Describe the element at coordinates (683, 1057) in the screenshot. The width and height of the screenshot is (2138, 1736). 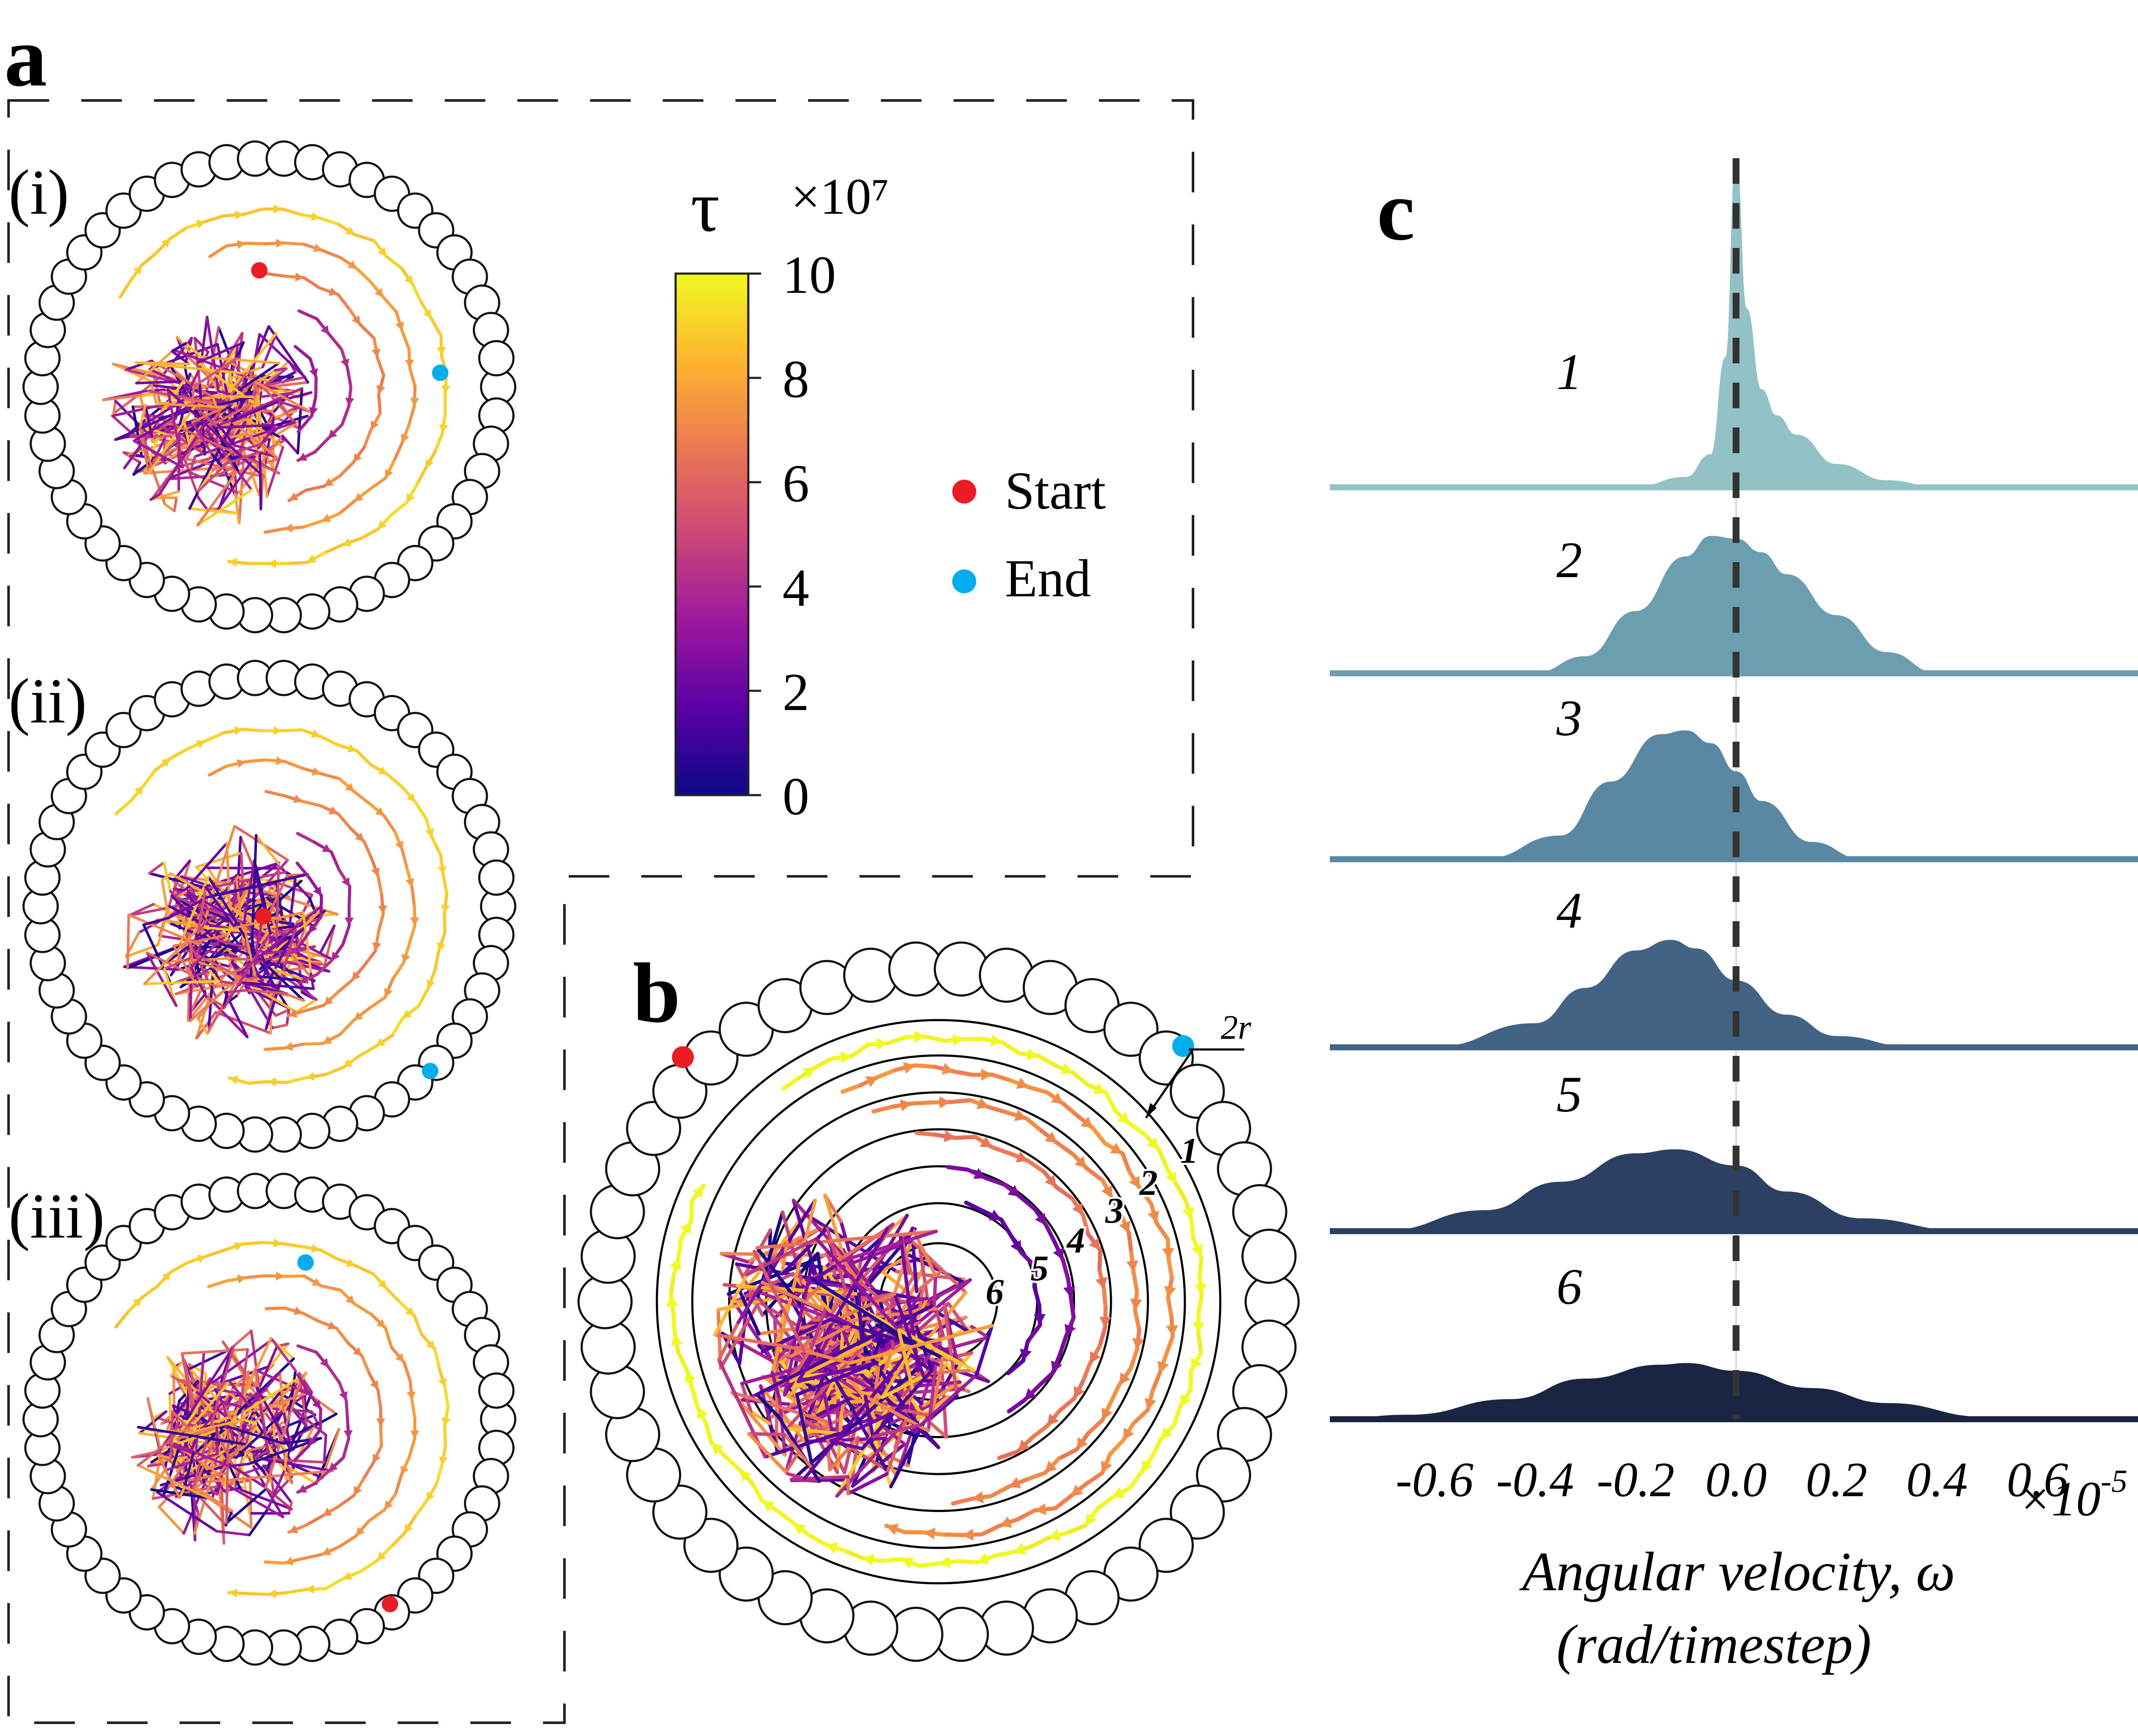
I see `start-marker` at that location.